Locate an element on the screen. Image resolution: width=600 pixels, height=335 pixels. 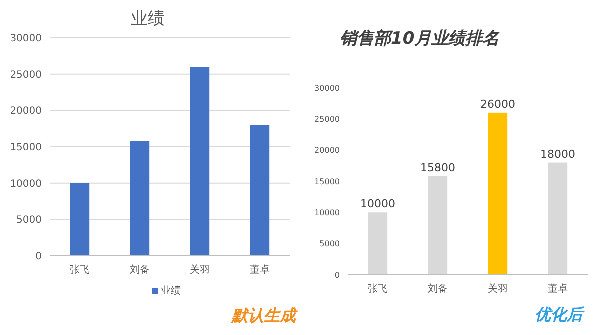
chart-title: 销售部10月业绩排名 is located at coordinates (420, 39).